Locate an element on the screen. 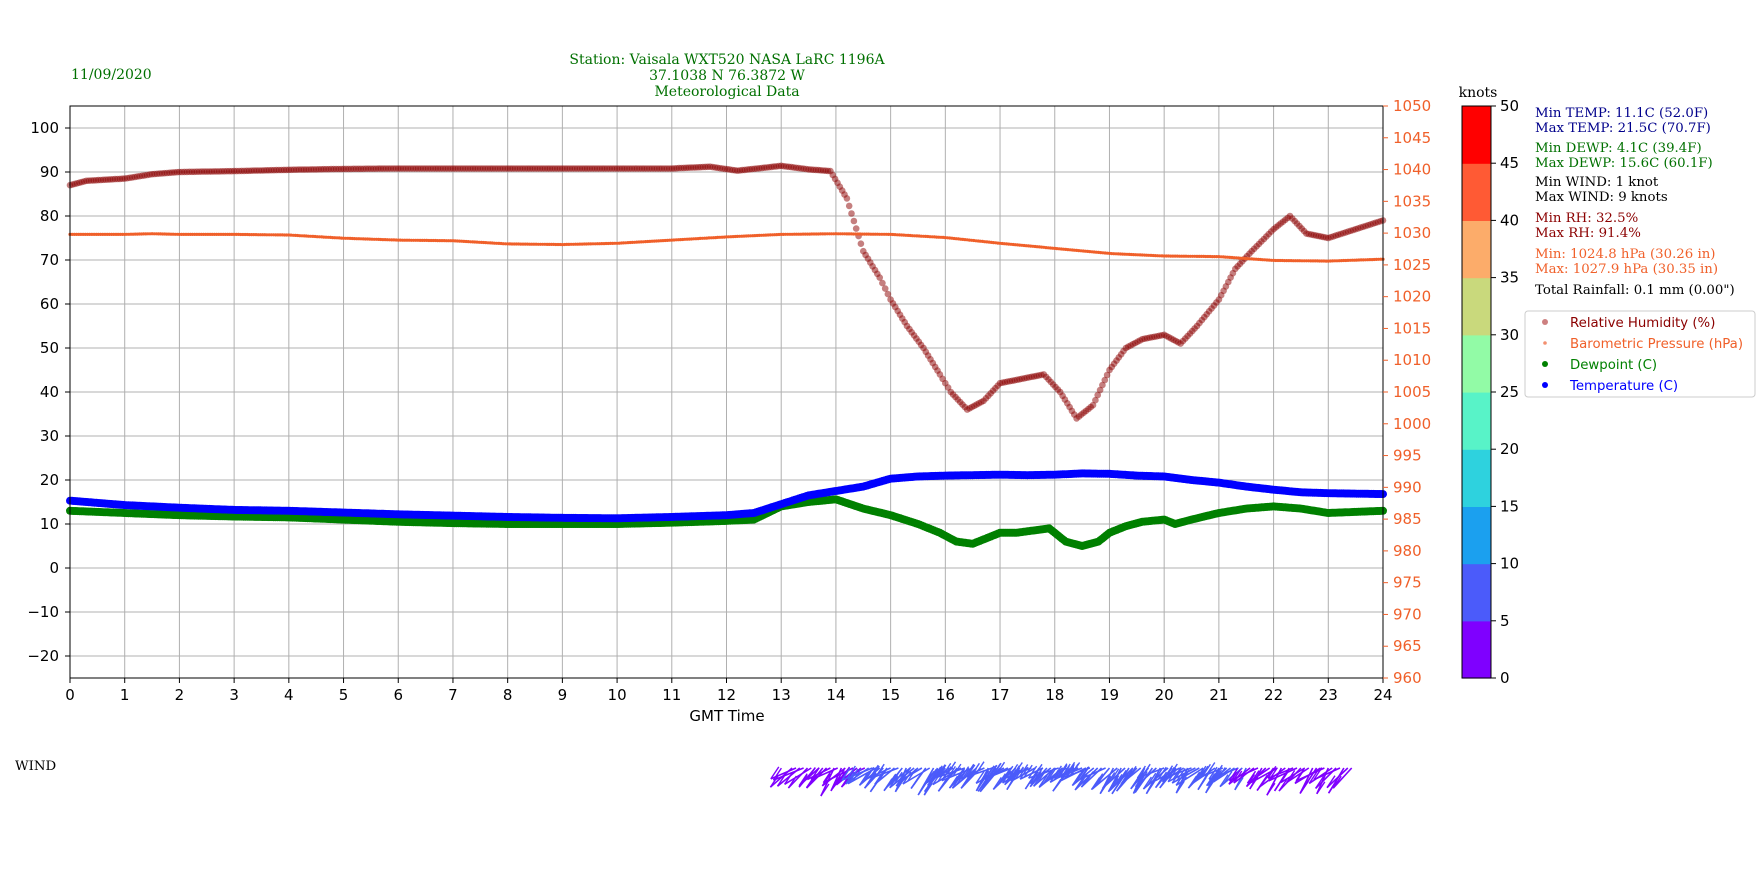 This screenshot has width=1760, height=880. x-axis: 0 1 2 3 4 5 6 7 8 9 10 11 12 13 14 15 16 17 18 19 20 21 22 23 24 is located at coordinates (729, 691).